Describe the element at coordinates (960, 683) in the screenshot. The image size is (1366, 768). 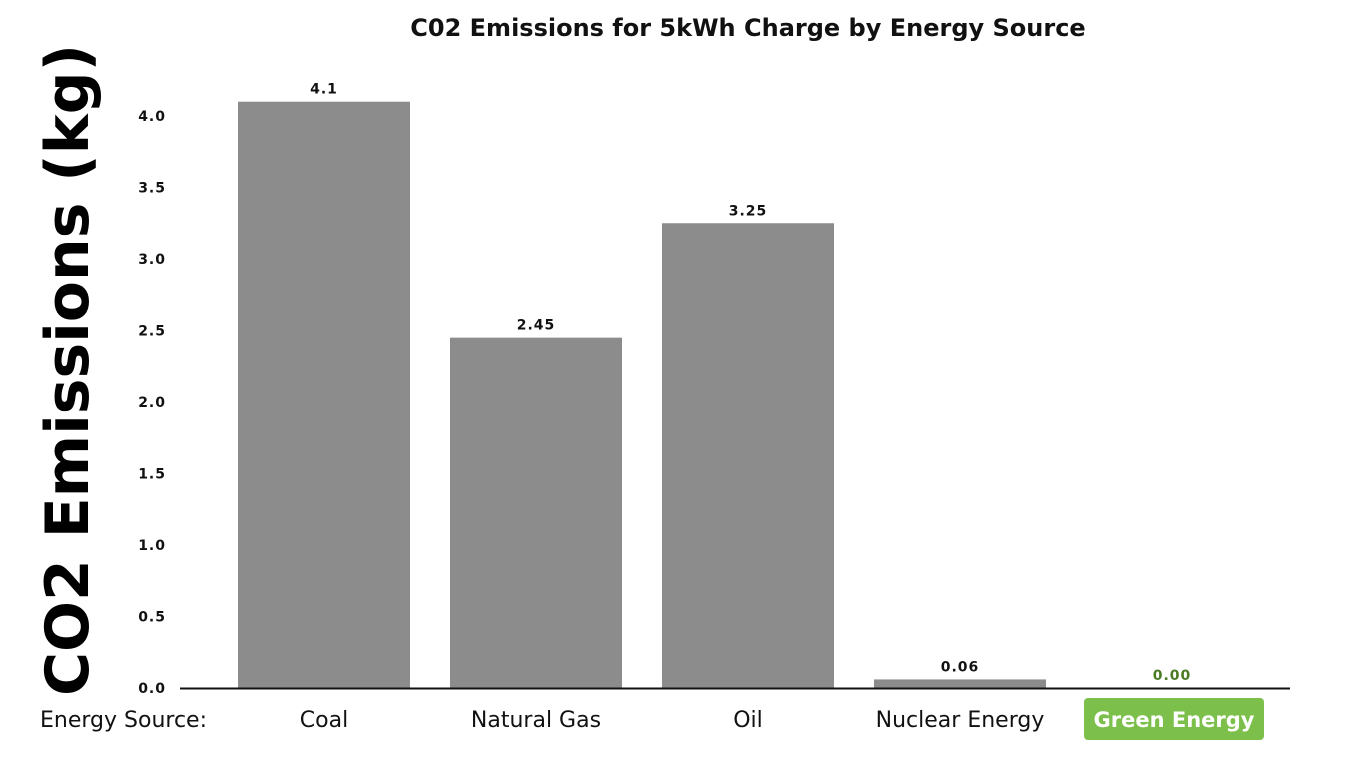
I see `bar-nuclear-energy` at that location.